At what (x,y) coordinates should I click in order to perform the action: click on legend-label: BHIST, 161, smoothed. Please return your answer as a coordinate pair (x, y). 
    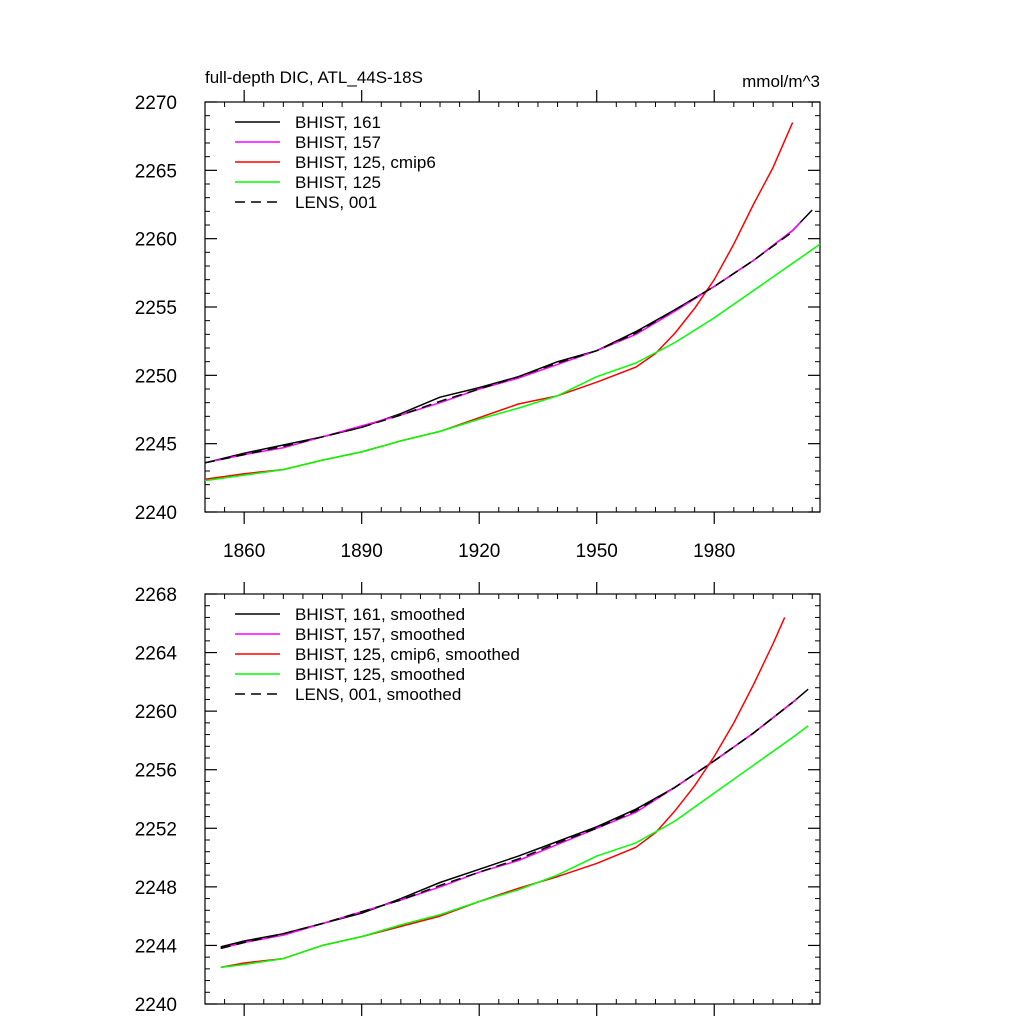
    Looking at the image, I should click on (380, 614).